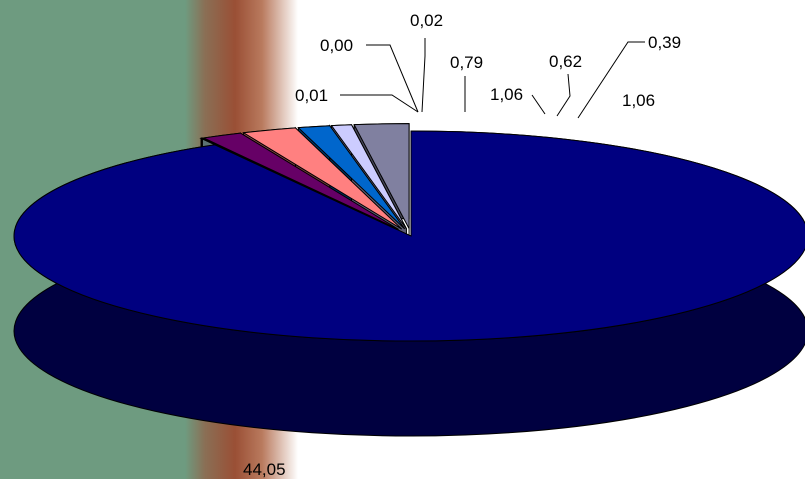  Describe the element at coordinates (264, 469) in the screenshot. I see `data-label-44-05: 44,05` at that location.